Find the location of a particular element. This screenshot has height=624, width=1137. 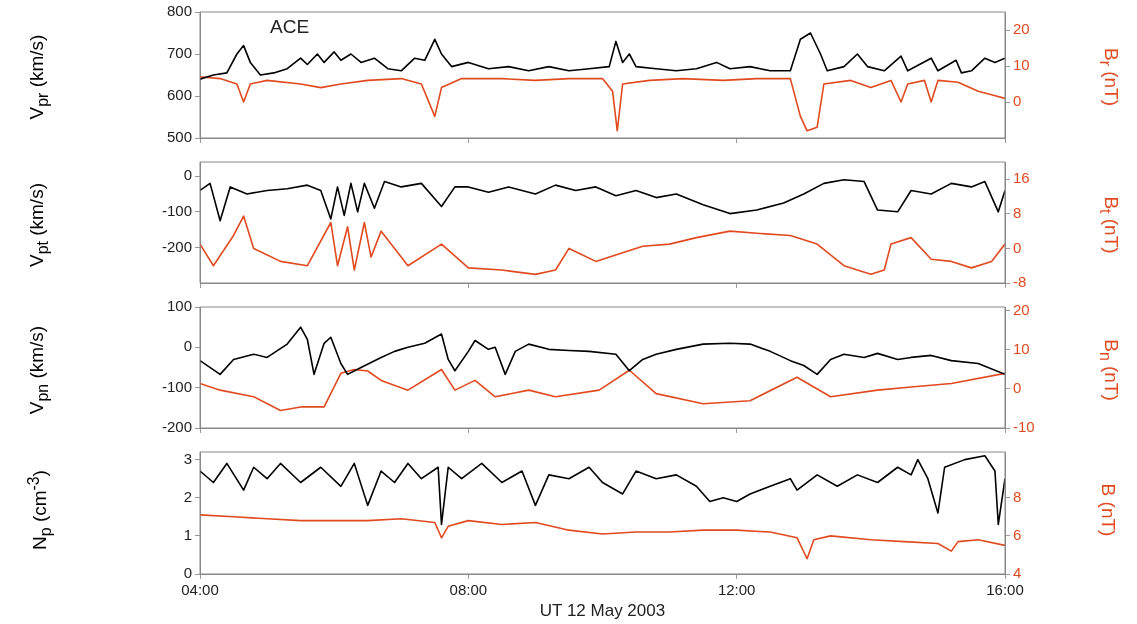

y-tick-label: 500 is located at coordinates (179, 137).